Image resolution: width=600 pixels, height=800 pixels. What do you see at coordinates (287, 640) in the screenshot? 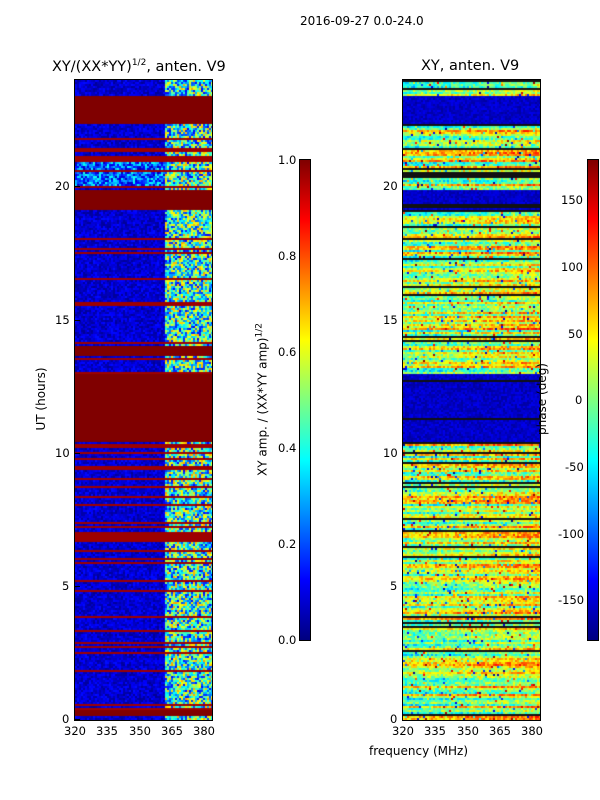
I see `left-colorbar-tick: 0.0` at bounding box center [287, 640].